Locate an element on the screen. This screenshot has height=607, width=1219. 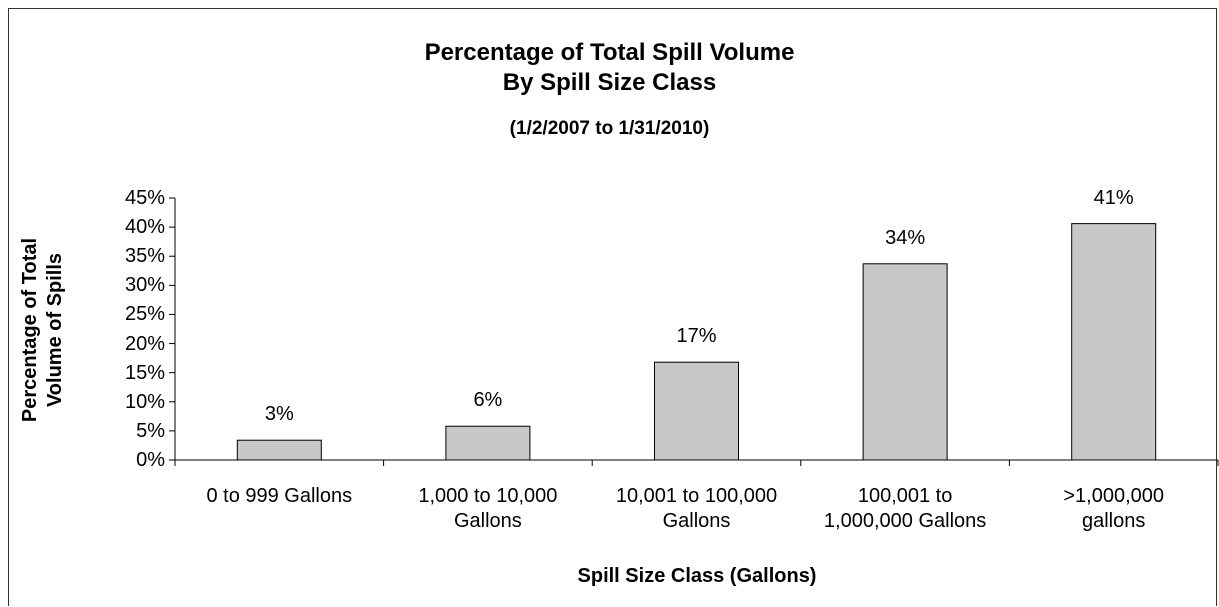
y-tick-label: 10% is located at coordinates (144, 401).